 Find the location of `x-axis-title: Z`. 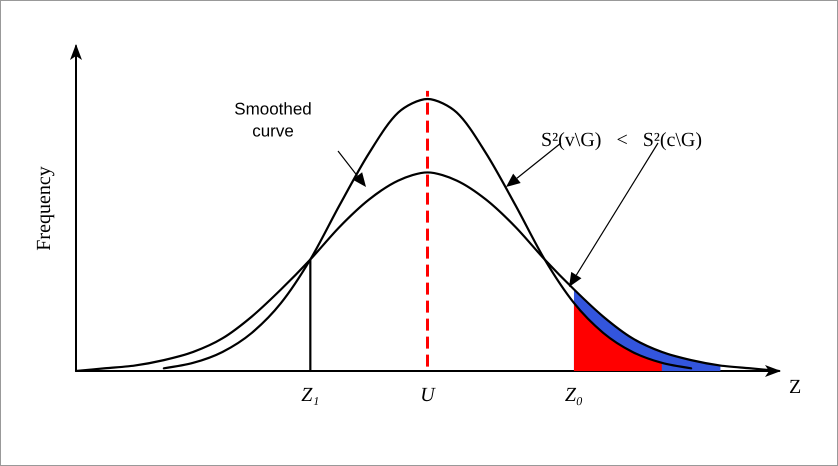

x-axis-title: Z is located at coordinates (795, 387).